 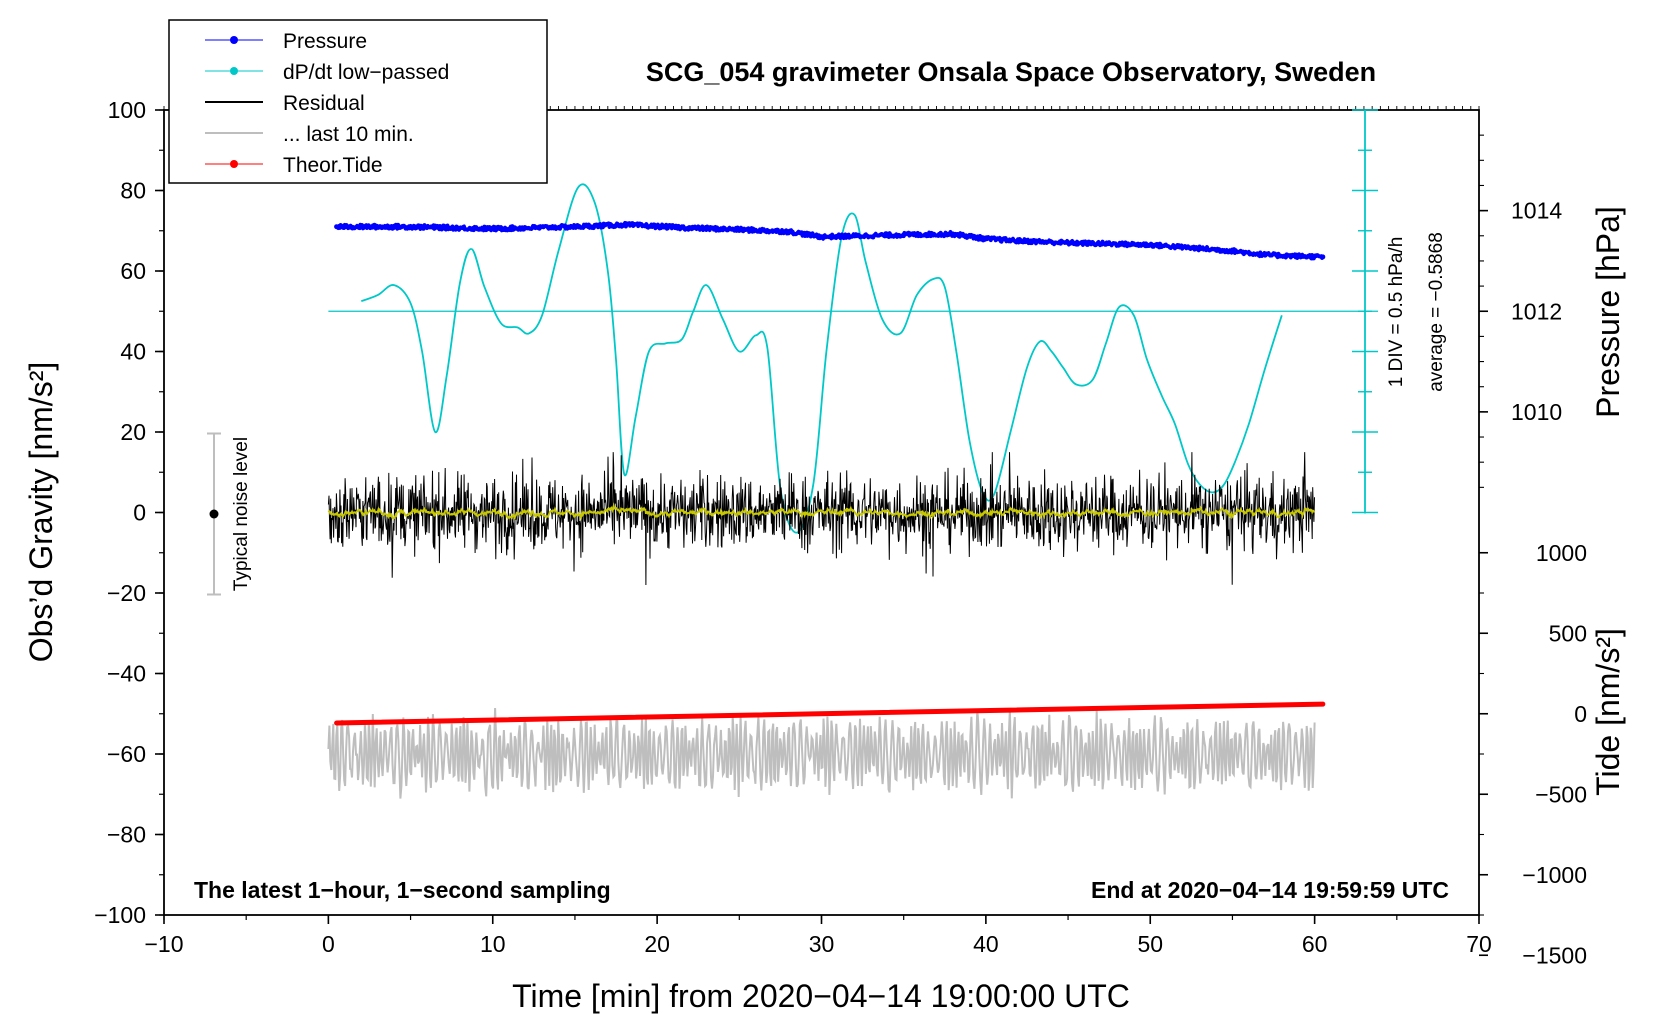 What do you see at coordinates (127, 110) in the screenshot?
I see `y-tick-label: 100` at bounding box center [127, 110].